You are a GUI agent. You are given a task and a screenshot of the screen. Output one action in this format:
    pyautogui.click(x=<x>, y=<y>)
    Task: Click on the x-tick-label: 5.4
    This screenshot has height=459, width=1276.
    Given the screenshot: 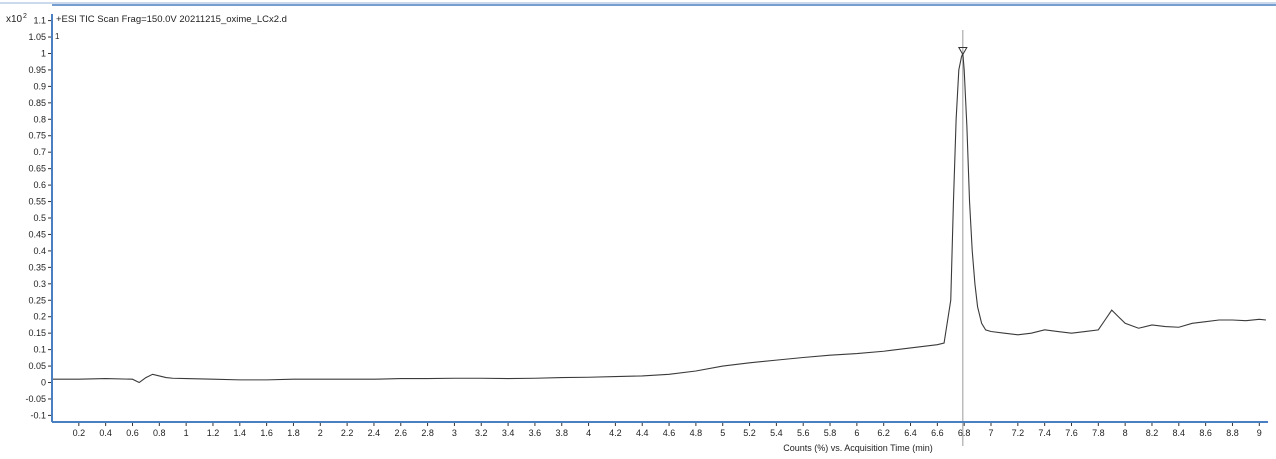 What is the action you would take?
    pyautogui.click(x=776, y=433)
    